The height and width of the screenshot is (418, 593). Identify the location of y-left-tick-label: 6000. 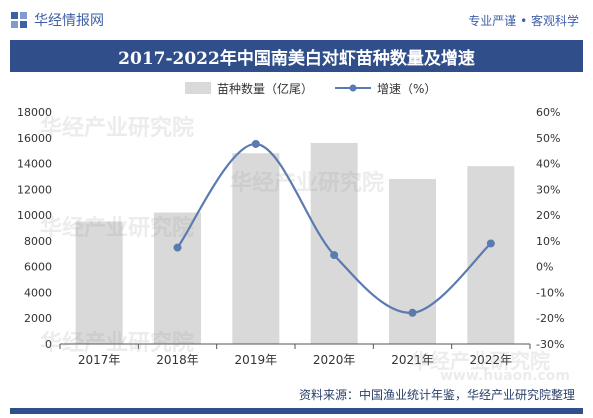
(38, 267).